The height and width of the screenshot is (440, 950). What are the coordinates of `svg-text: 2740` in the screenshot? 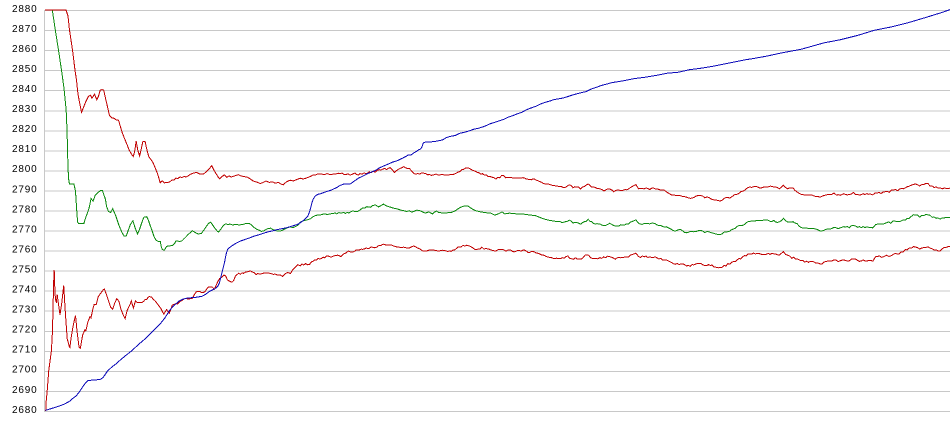 It's located at (24, 290).